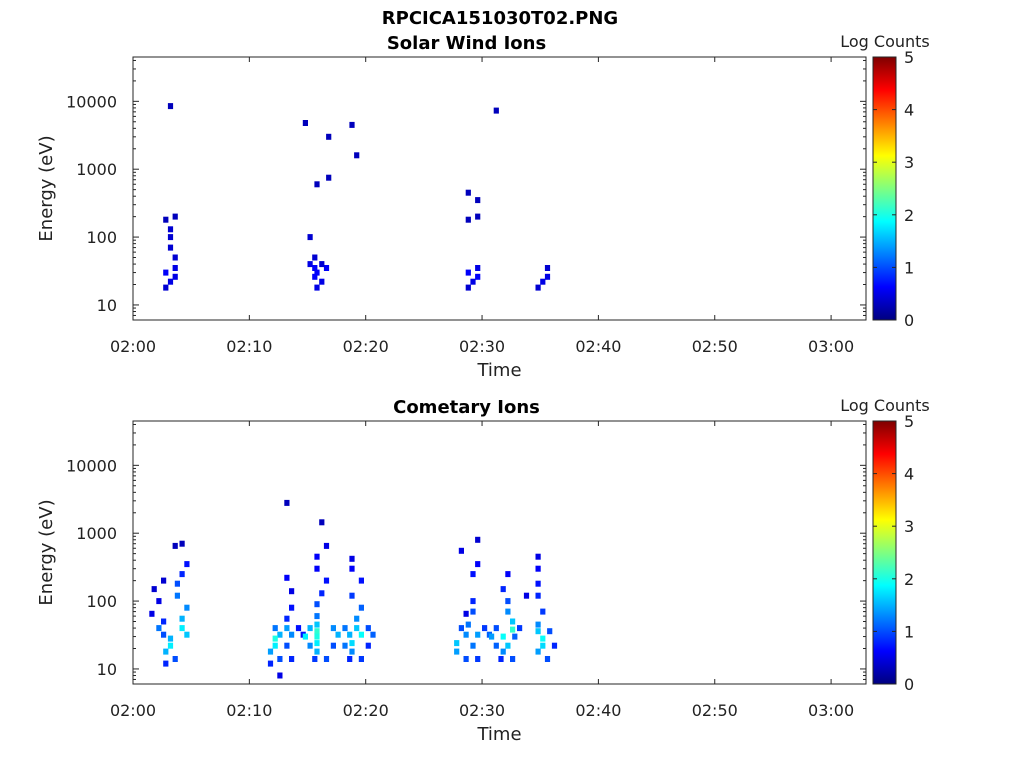 The width and height of the screenshot is (1024, 768). What do you see at coordinates (91, 465) in the screenshot?
I see `y-tick-label: 10000` at bounding box center [91, 465].